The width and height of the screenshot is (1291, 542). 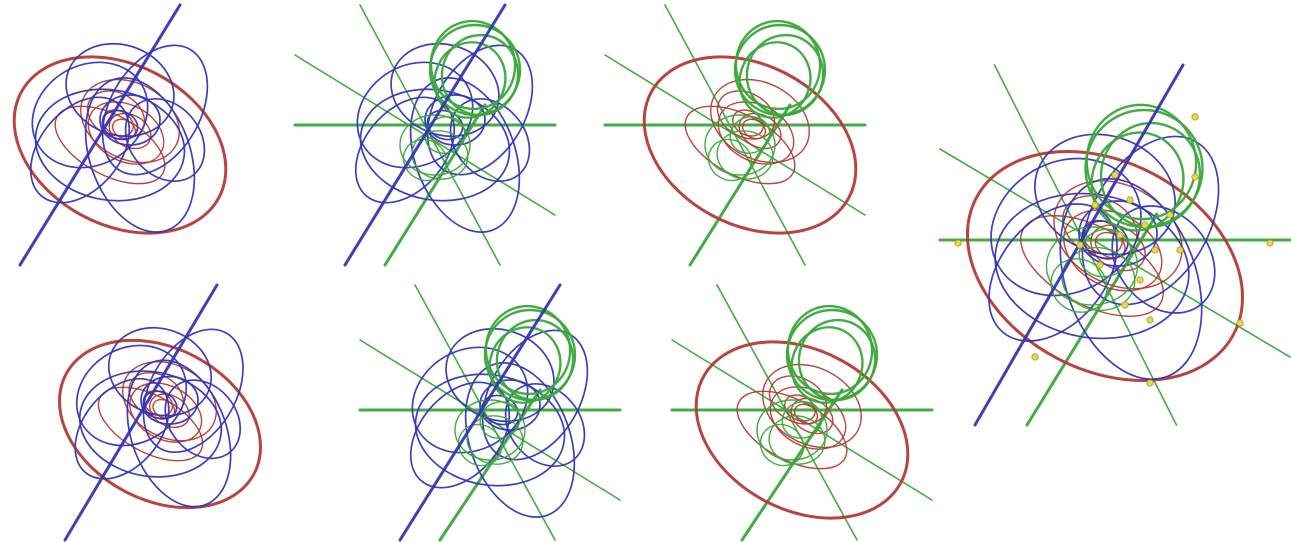 I want to click on panel-blue-green-bottom-drawing, so click(x=490, y=412).